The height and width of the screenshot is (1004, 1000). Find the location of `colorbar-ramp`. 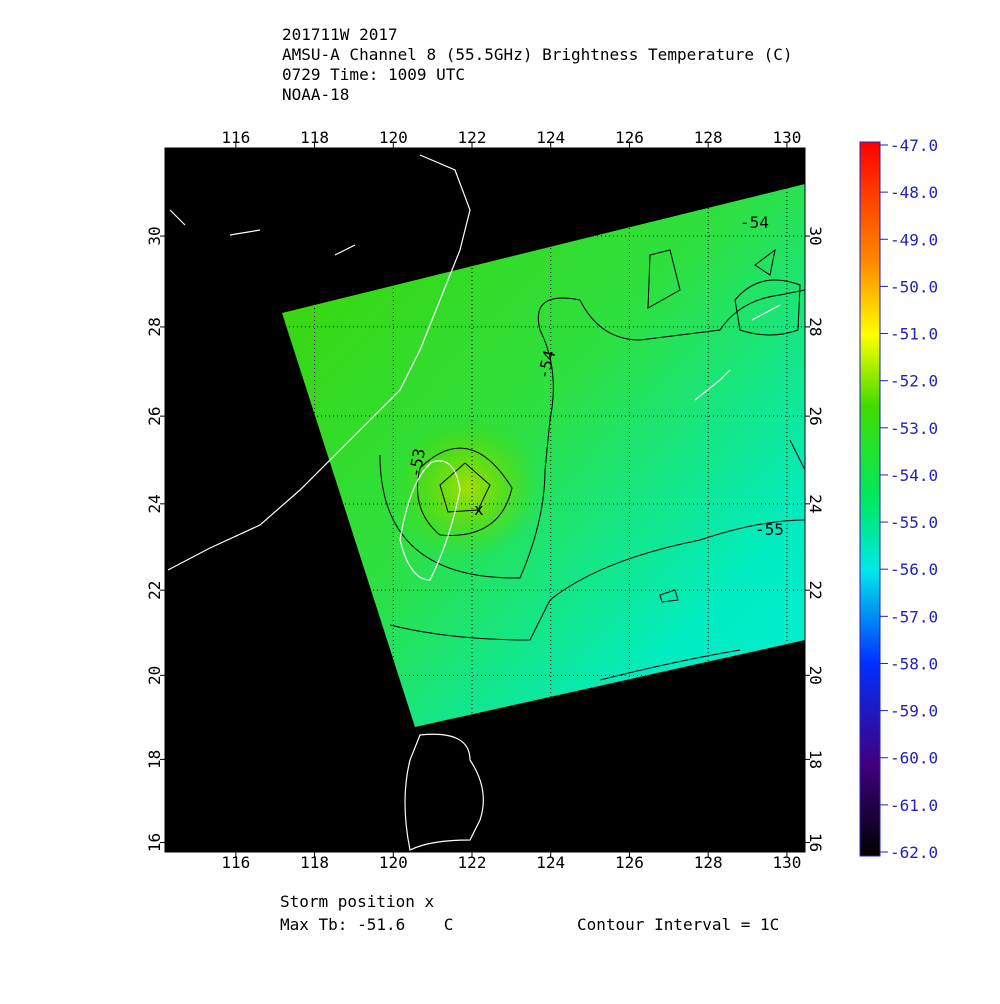

colorbar-ramp is located at coordinates (870, 499).